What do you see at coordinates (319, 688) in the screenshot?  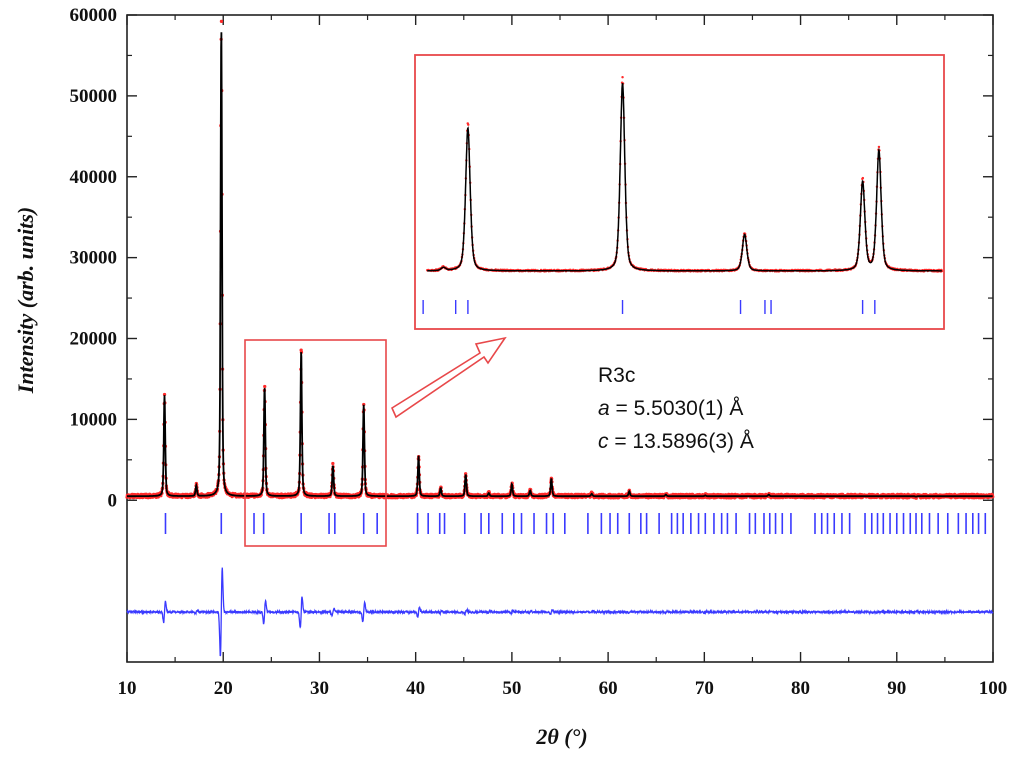 I see `x-tick-label: 30` at bounding box center [319, 688].